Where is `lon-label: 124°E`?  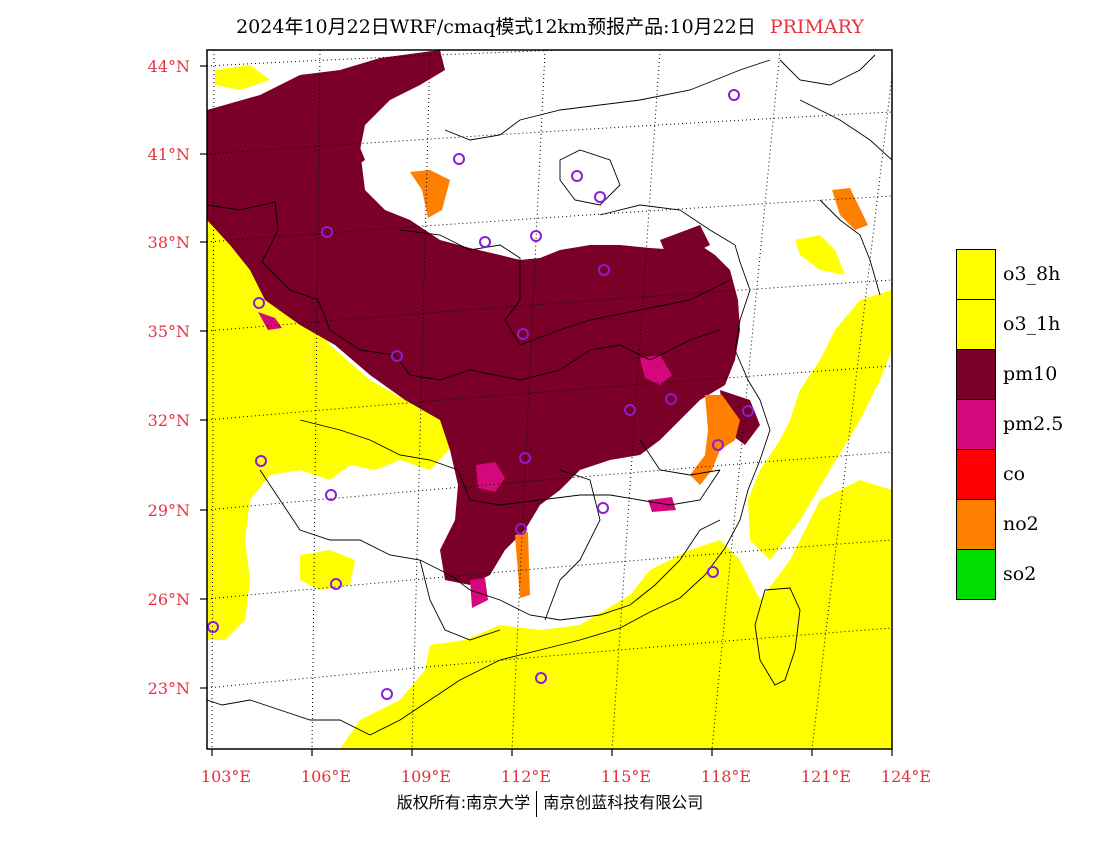 lon-label: 124°E is located at coordinates (906, 776).